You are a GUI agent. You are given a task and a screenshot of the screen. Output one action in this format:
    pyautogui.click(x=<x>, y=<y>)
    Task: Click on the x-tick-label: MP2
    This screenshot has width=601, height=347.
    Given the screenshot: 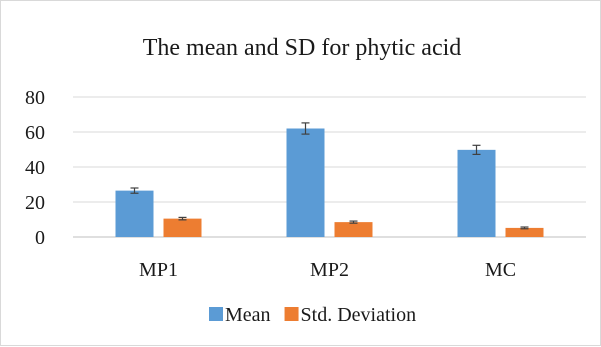 What is the action you would take?
    pyautogui.click(x=329, y=270)
    